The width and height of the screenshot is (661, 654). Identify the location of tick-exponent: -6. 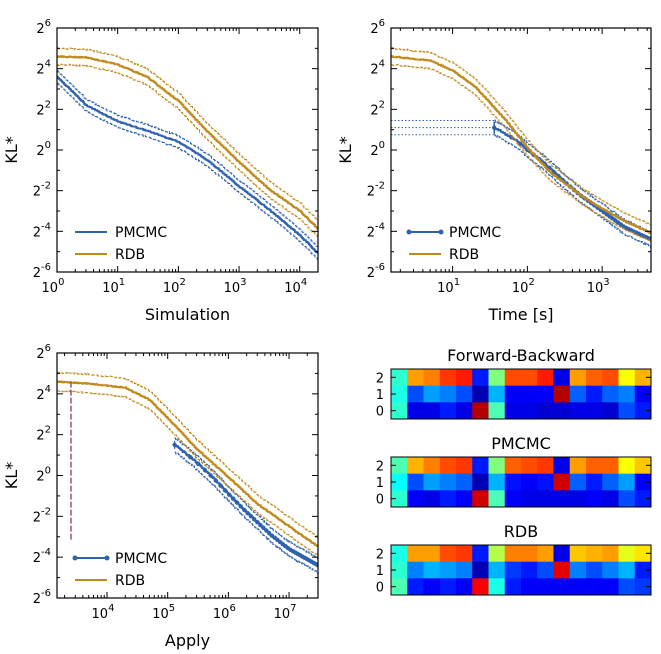
(46, 593).